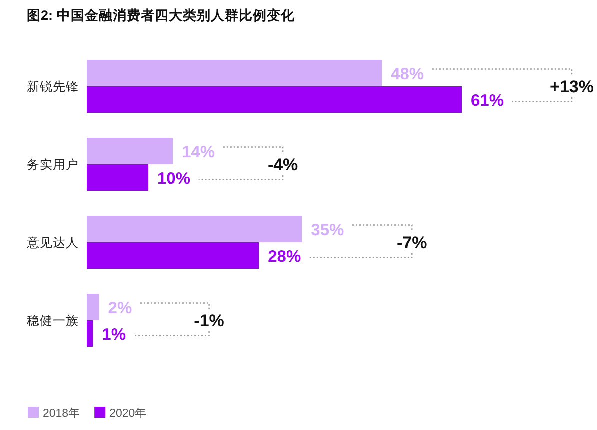  I want to click on category-label: 务实用户, so click(53, 165).